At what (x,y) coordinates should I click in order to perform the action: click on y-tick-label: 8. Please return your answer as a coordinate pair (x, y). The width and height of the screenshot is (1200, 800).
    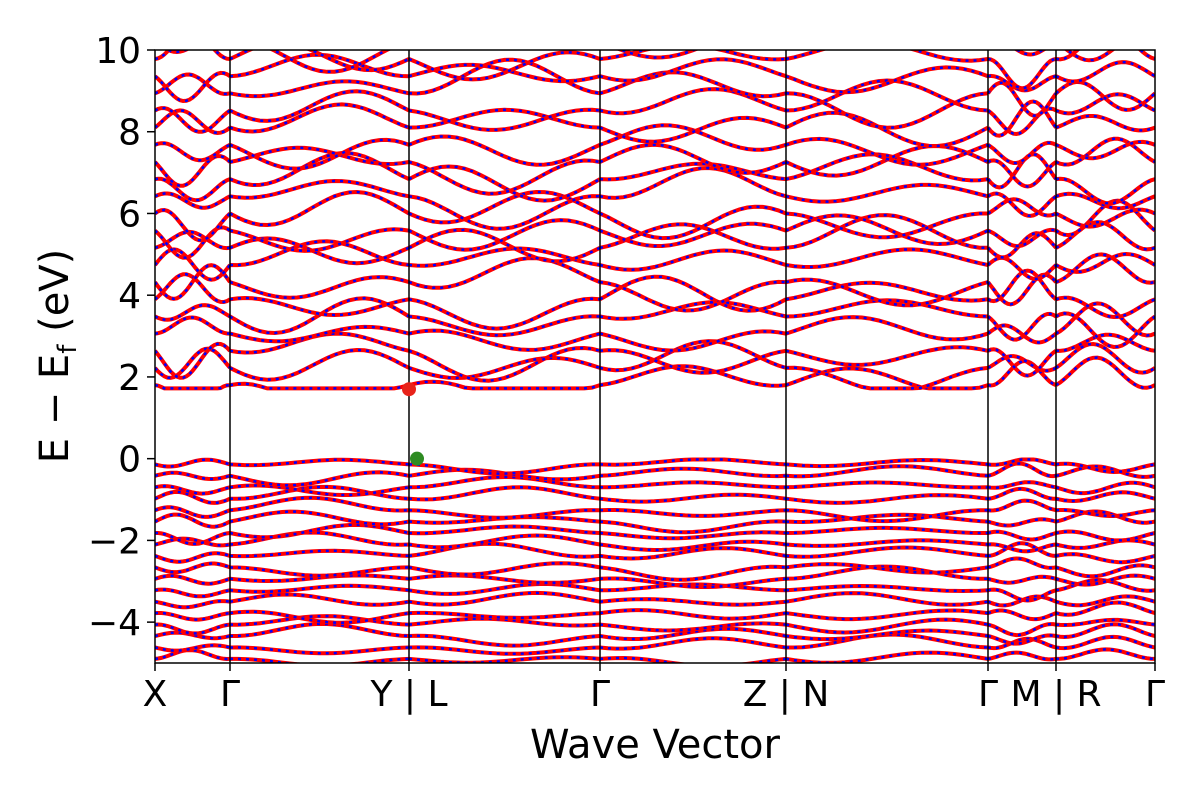
    Looking at the image, I should click on (129, 133).